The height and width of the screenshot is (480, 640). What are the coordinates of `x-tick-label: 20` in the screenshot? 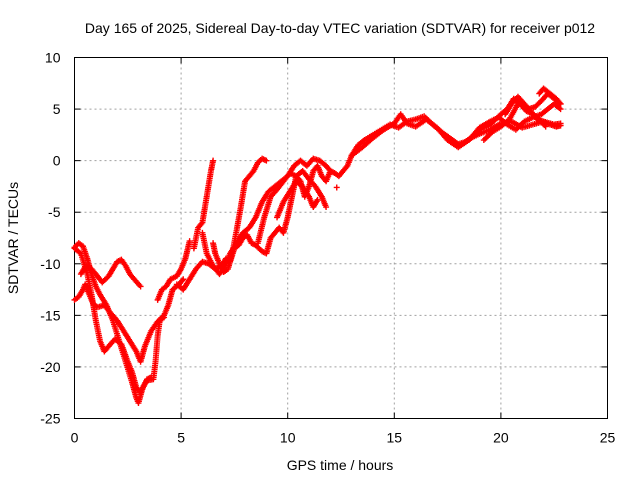 It's located at (501, 438).